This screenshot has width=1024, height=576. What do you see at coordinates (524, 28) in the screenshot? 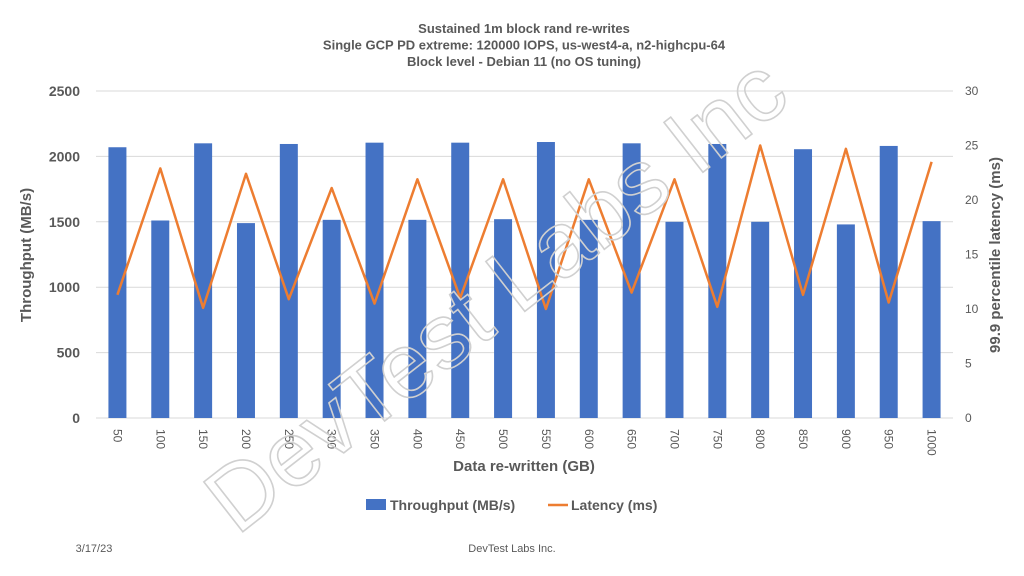
I see `chart-title-line: Sustained 1m block rand re-writes` at bounding box center [524, 28].